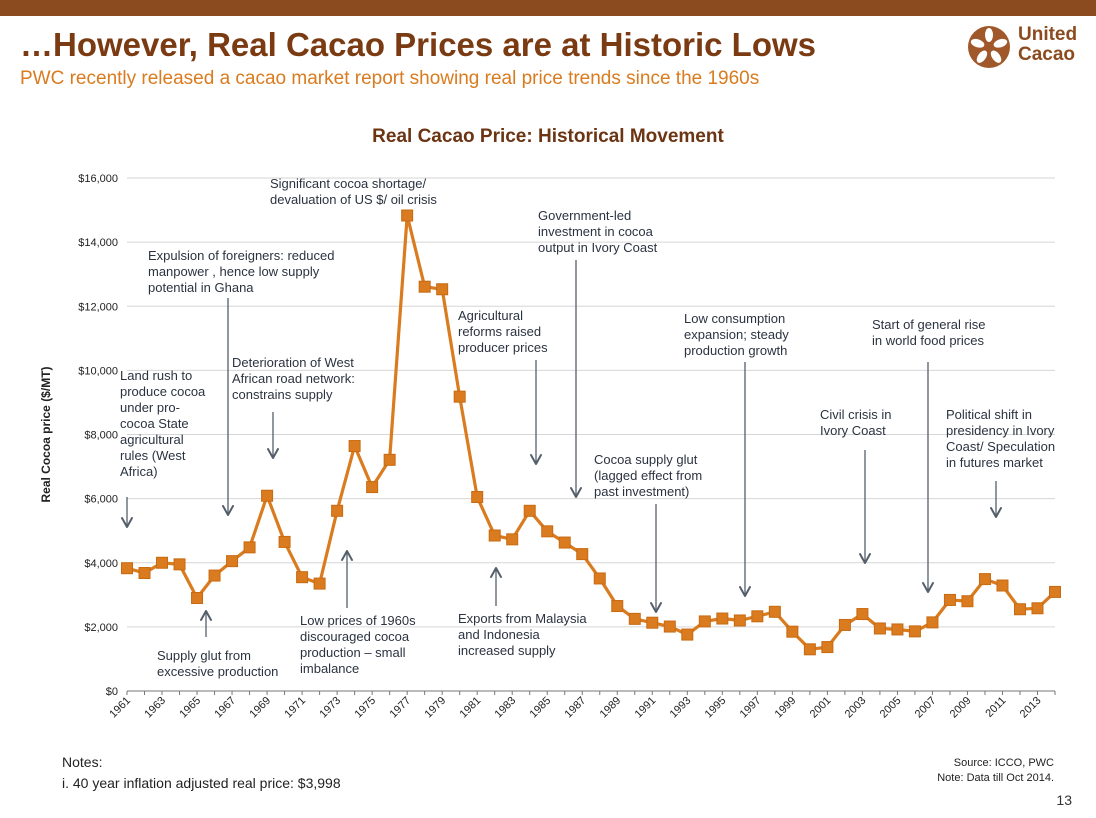 The image size is (1096, 818). Describe the element at coordinates (330, 708) in the screenshot. I see `x-tick-label: 1973` at that location.